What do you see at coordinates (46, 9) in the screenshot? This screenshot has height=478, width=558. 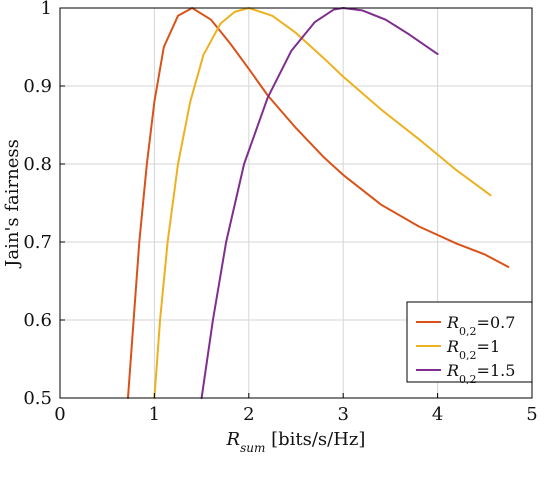 I see `y-tick-label: 1` at bounding box center [46, 9].